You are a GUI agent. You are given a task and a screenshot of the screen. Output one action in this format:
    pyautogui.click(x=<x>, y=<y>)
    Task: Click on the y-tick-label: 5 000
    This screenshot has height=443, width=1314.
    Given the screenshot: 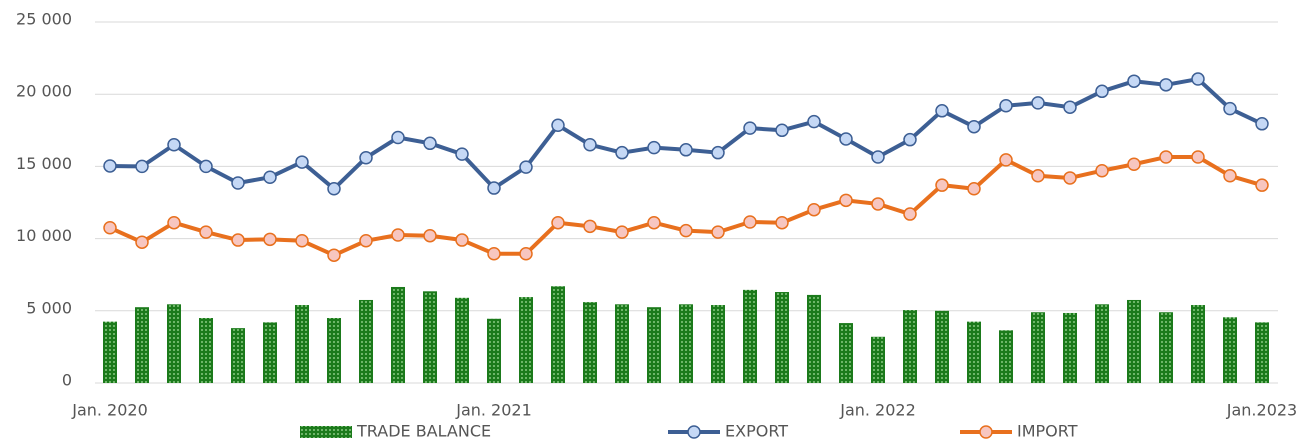 What is the action you would take?
    pyautogui.click(x=49, y=307)
    